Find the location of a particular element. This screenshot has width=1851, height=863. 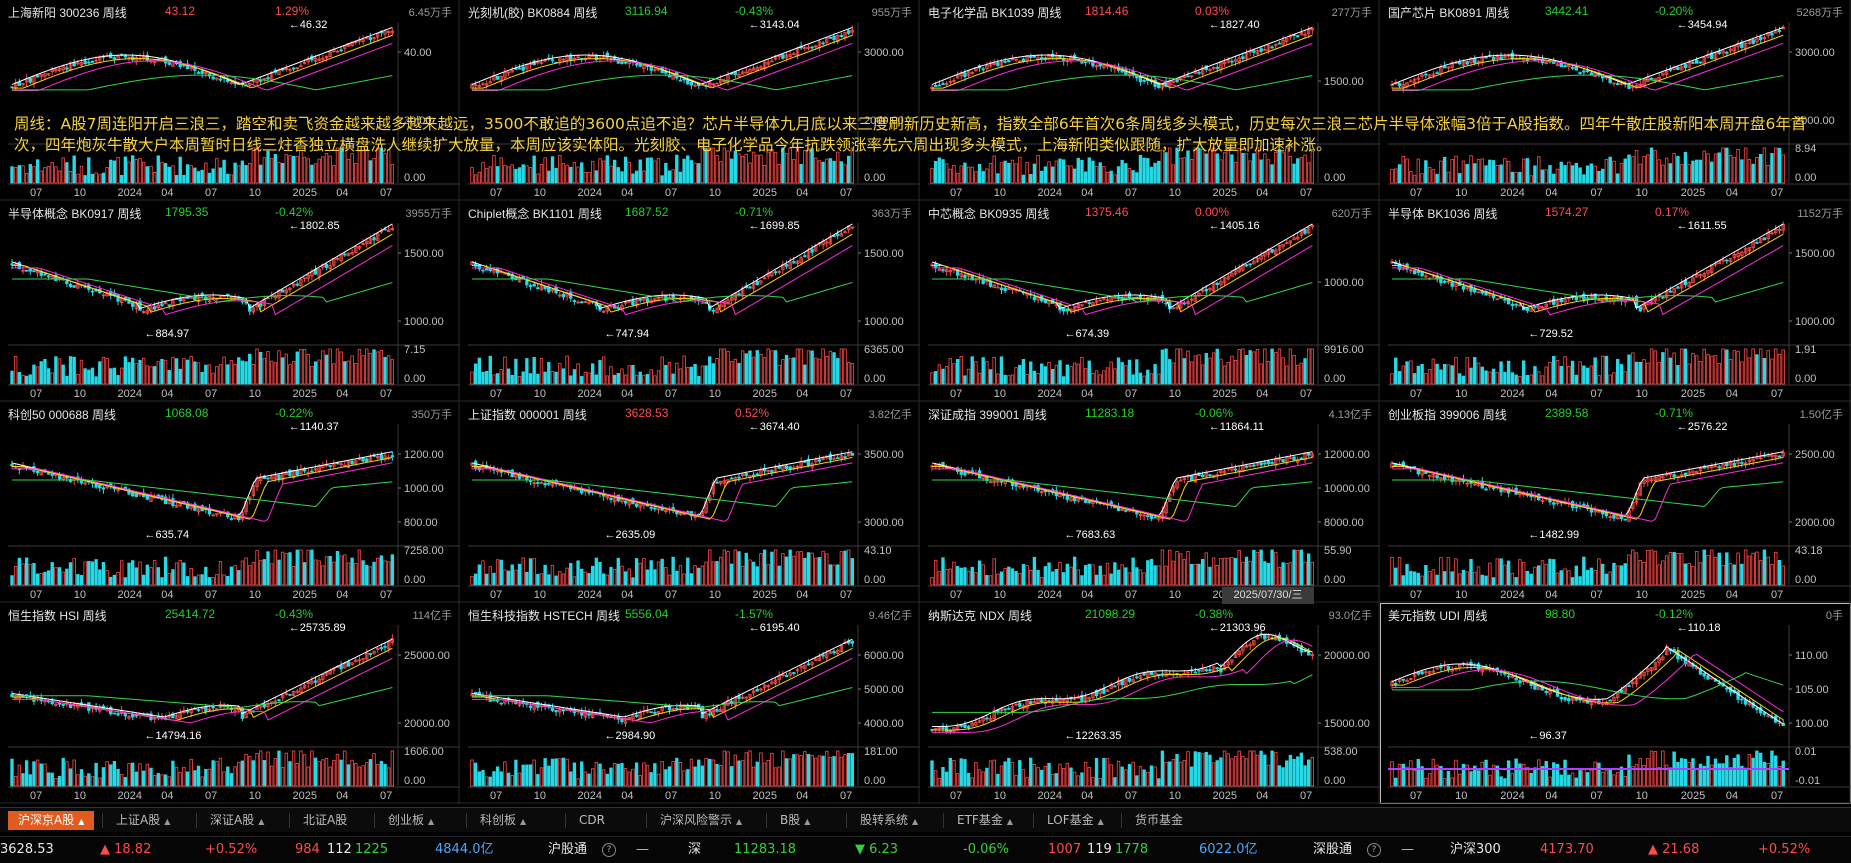

moving-average-line is located at coordinates (662, 82).